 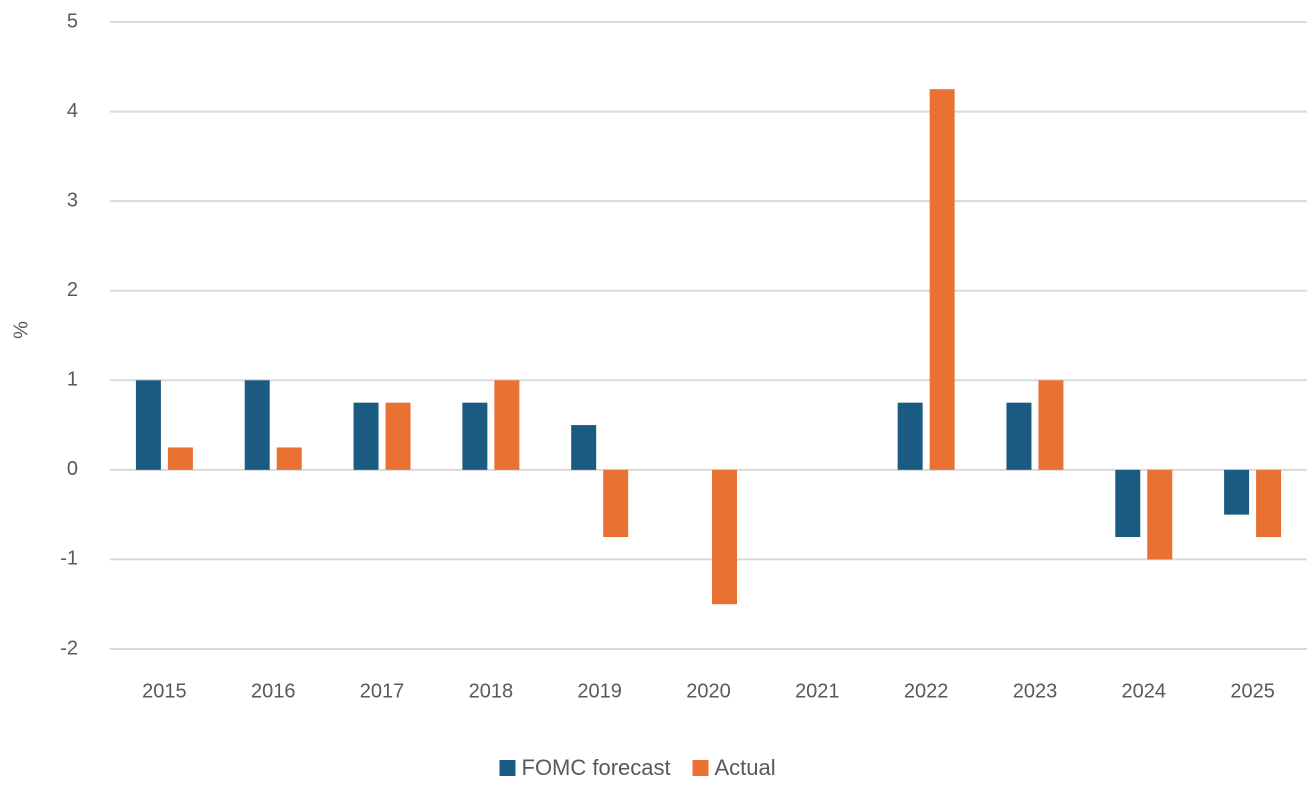 What do you see at coordinates (72, 111) in the screenshot?
I see `y-tick-label: 4` at bounding box center [72, 111].